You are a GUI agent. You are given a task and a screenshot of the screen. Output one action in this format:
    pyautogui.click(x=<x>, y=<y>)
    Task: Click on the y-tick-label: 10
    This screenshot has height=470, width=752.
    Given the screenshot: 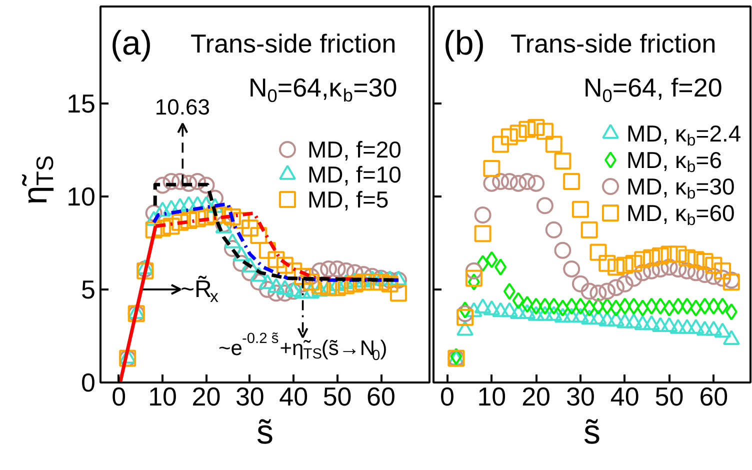 What is the action you would take?
    pyautogui.click(x=81, y=196)
    